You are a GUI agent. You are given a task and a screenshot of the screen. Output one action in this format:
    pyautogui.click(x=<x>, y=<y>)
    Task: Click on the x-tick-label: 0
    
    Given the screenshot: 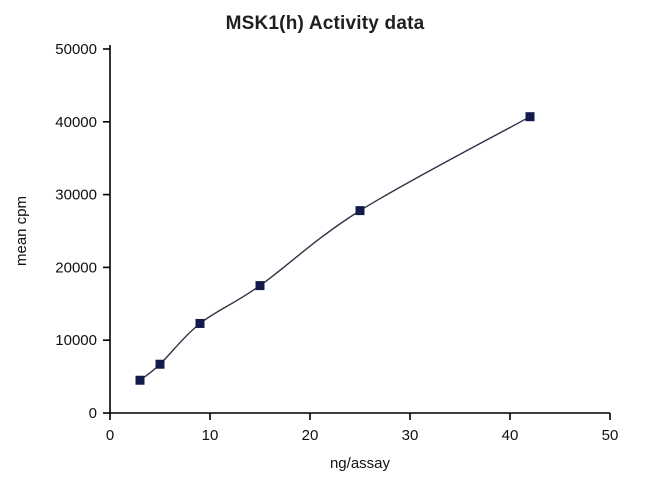 What is the action you would take?
    pyautogui.click(x=110, y=435)
    